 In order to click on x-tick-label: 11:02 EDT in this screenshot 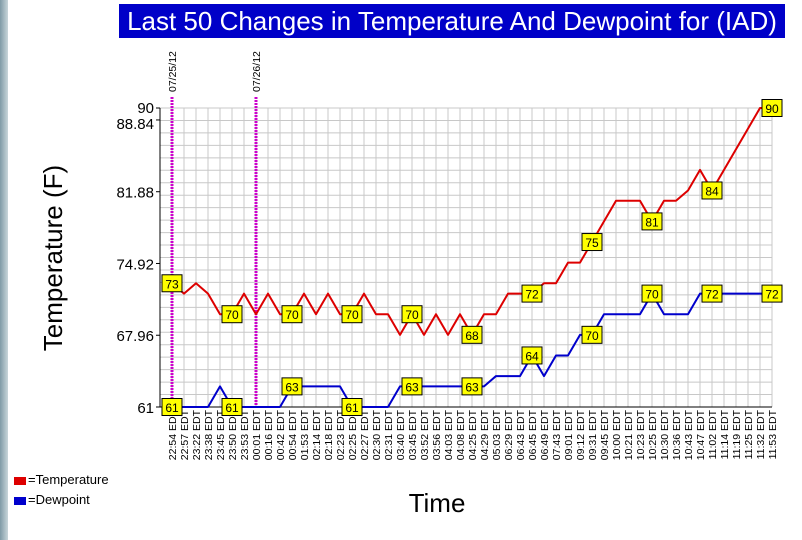, I will do `click(713, 434)`.